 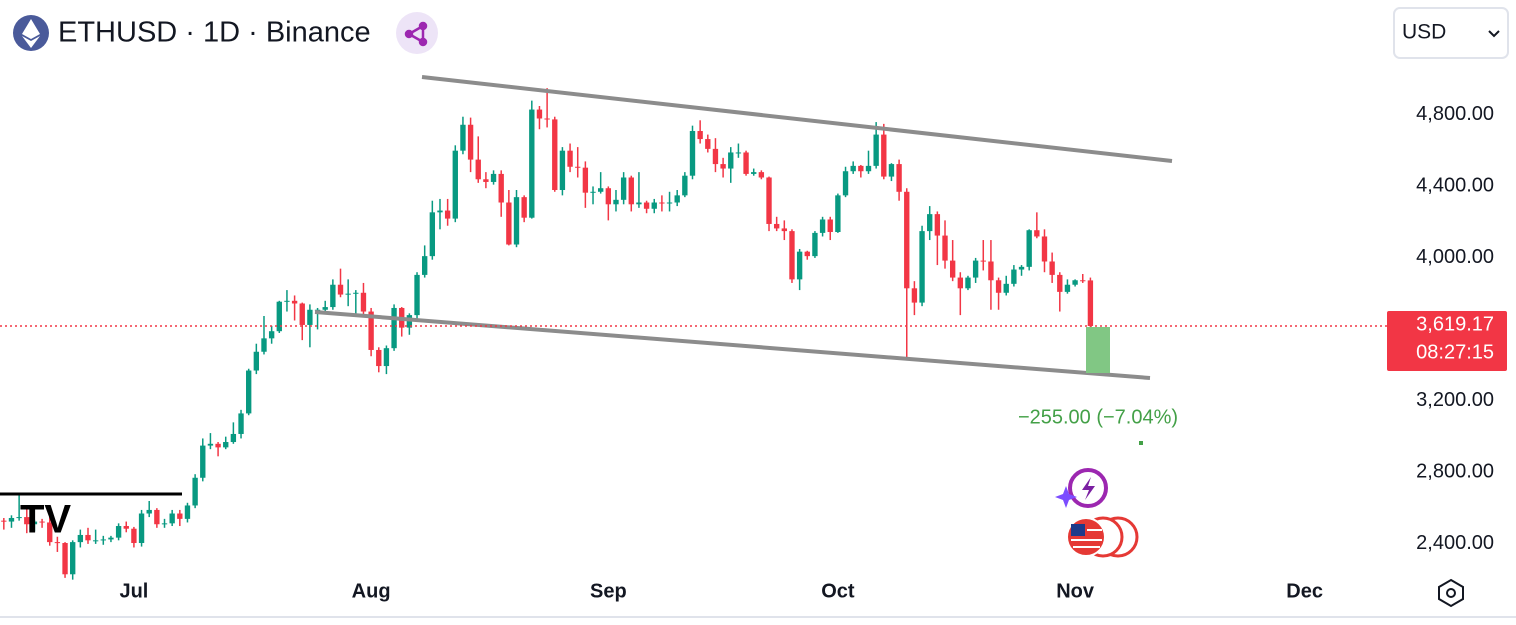 What do you see at coordinates (1424, 32) in the screenshot?
I see `currency-label: USD` at bounding box center [1424, 32].